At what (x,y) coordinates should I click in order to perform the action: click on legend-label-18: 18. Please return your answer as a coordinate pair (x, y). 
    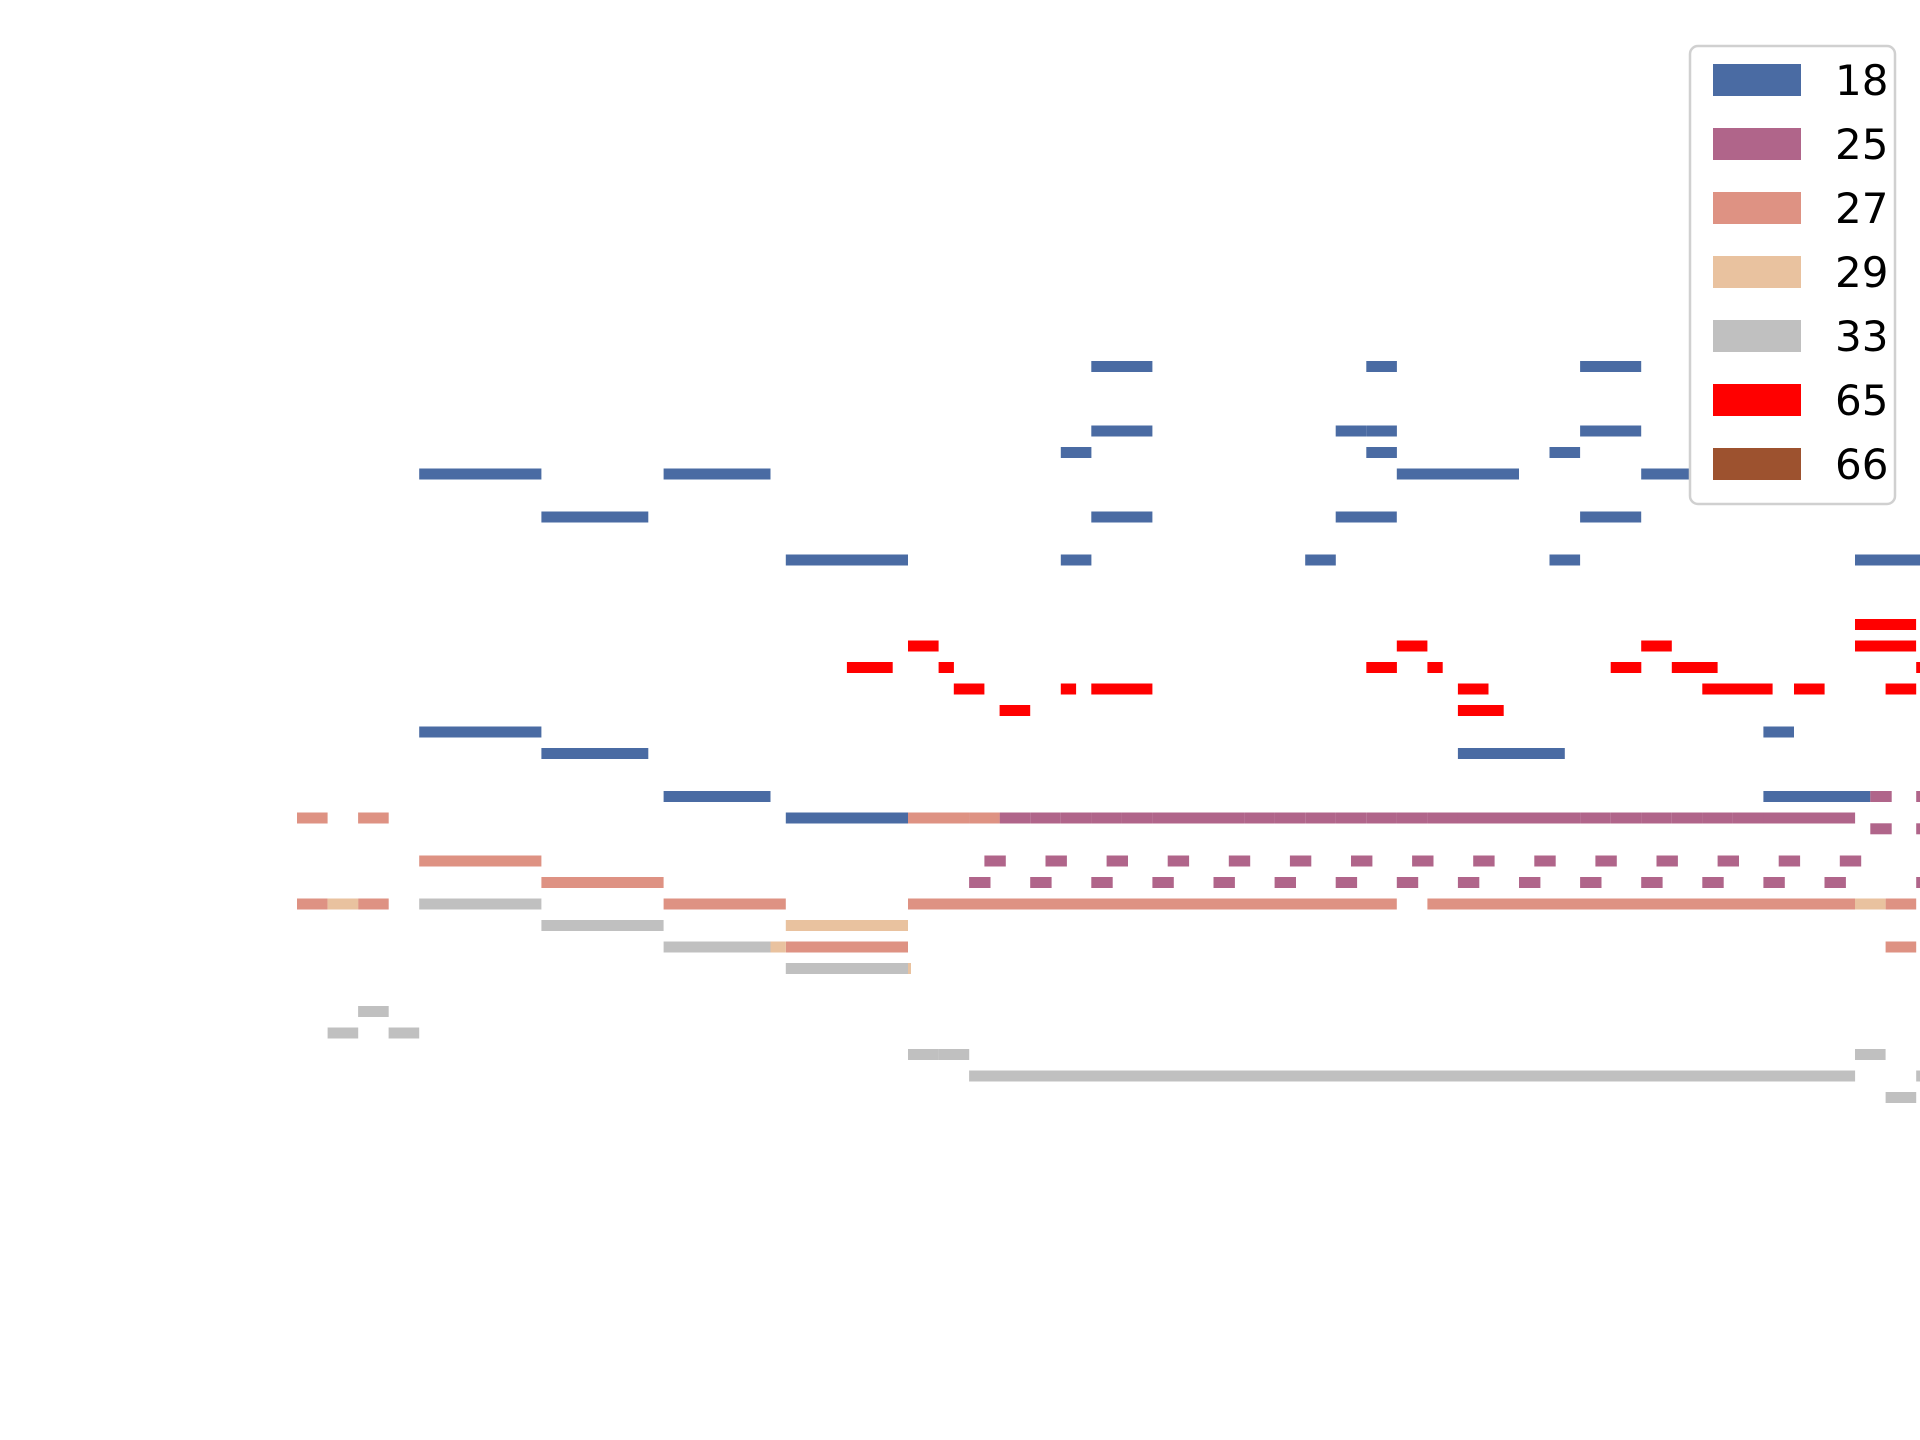
    Looking at the image, I should click on (1861, 80).